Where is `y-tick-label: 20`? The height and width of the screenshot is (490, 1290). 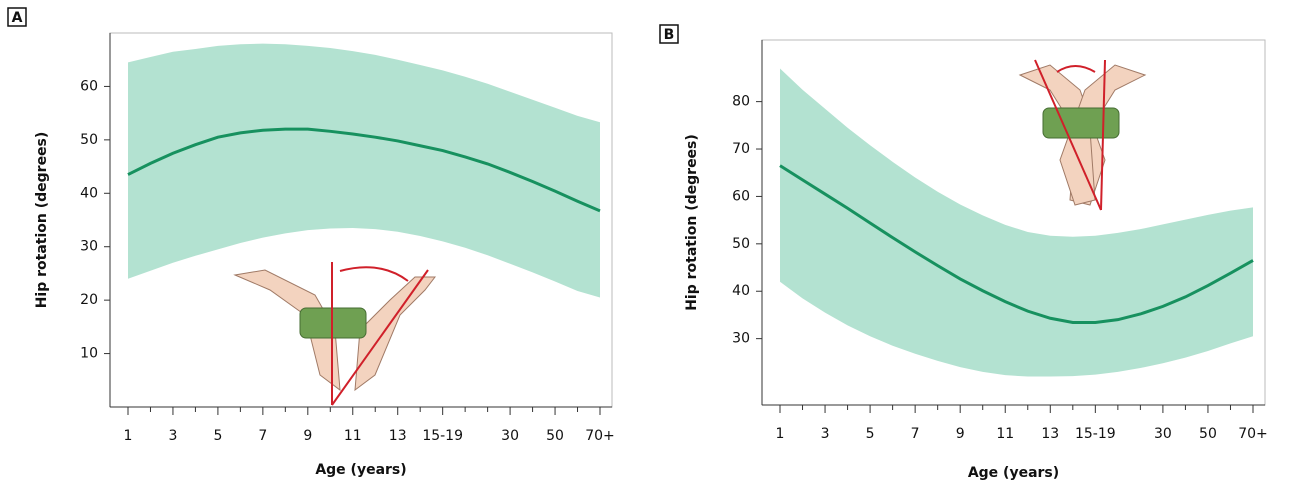
y-tick-label: 20 is located at coordinates (89, 300).